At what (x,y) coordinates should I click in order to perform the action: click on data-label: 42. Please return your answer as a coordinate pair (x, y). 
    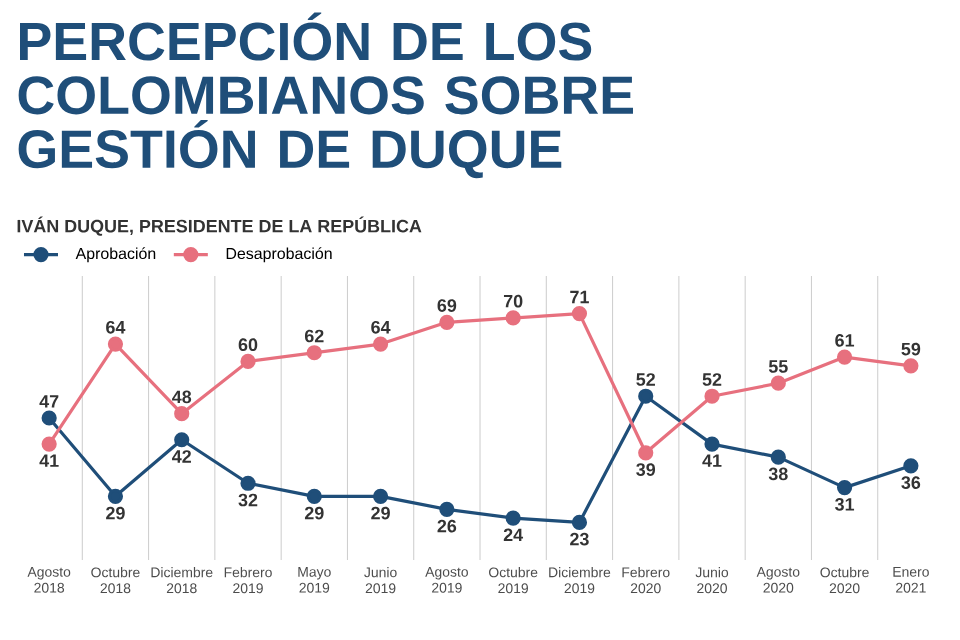
    Looking at the image, I should click on (181, 456).